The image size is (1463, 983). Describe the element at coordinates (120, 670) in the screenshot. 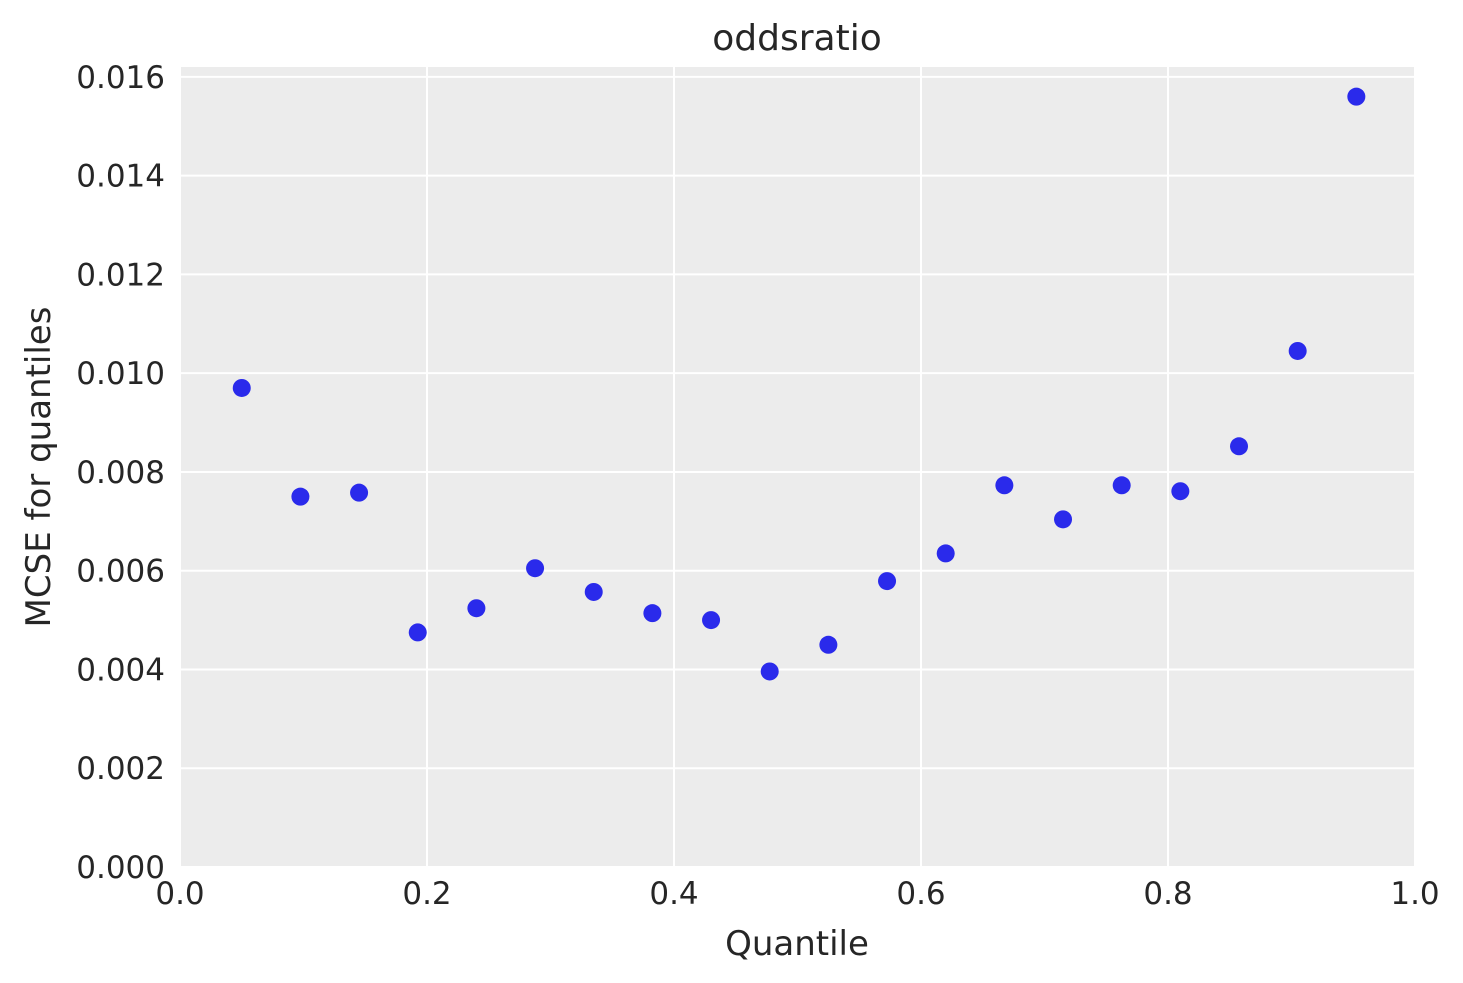

I see `y-tick-label: 0.004` at that location.